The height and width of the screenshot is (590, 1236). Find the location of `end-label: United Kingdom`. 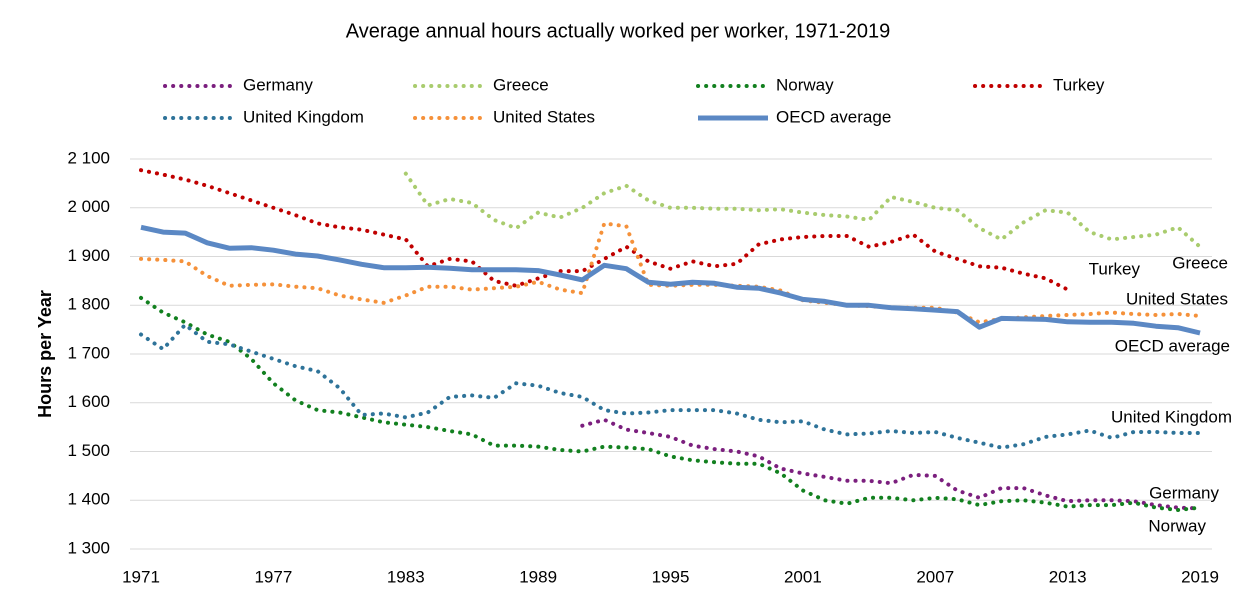

end-label: United Kingdom is located at coordinates (1171, 416).